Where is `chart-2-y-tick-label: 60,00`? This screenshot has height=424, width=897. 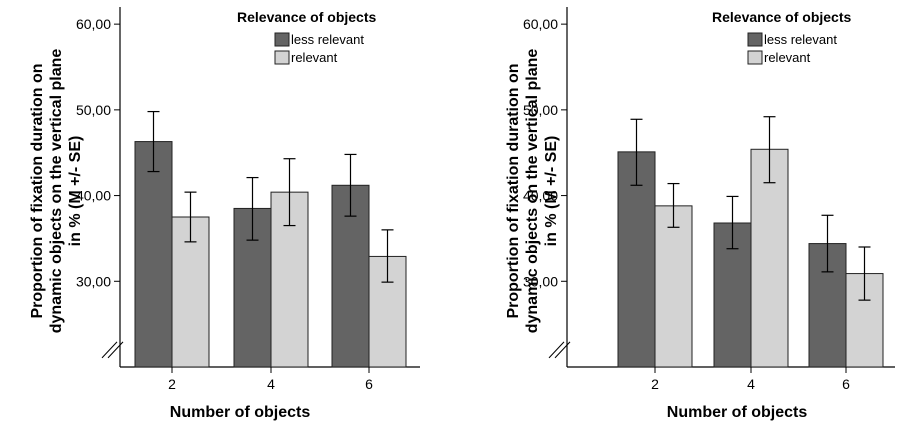 chart-2-y-tick-label: 60,00 is located at coordinates (540, 24).